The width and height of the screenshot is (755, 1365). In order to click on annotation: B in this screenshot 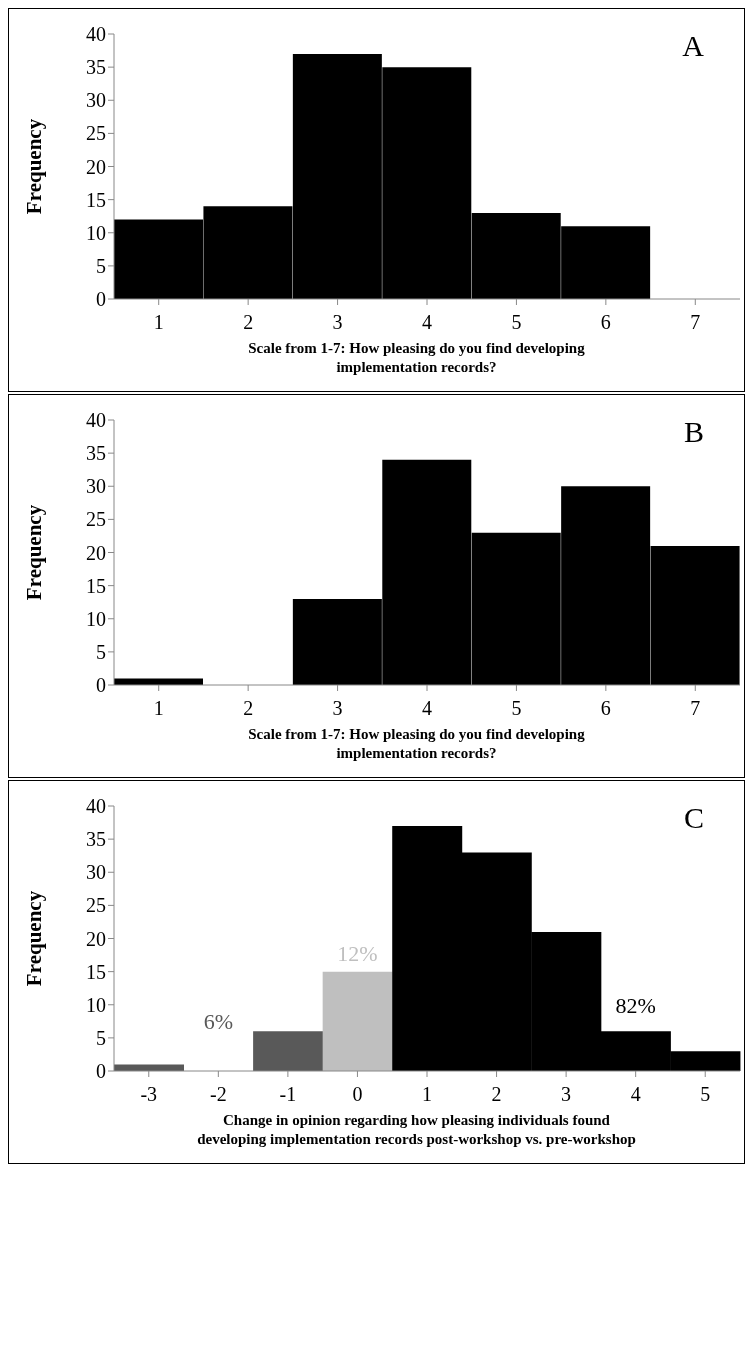, I will do `click(693, 432)`.